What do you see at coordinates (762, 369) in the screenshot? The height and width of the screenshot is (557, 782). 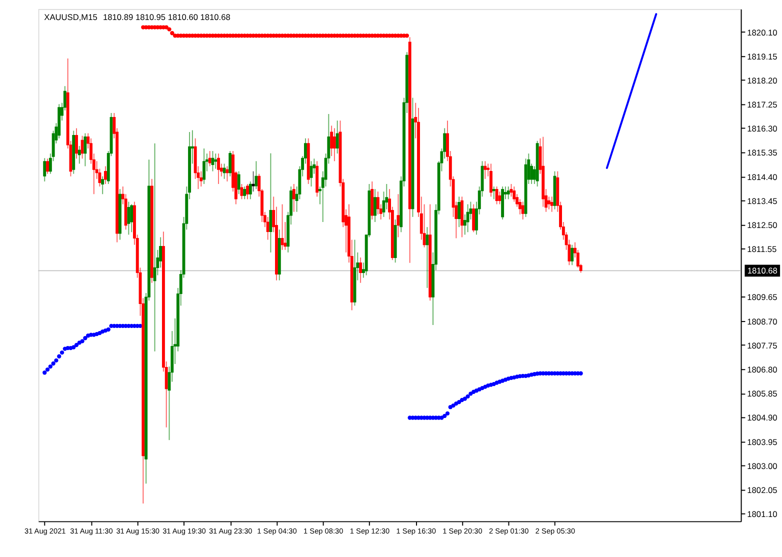 I see `y-tick-label: 1806.80` at bounding box center [762, 369].